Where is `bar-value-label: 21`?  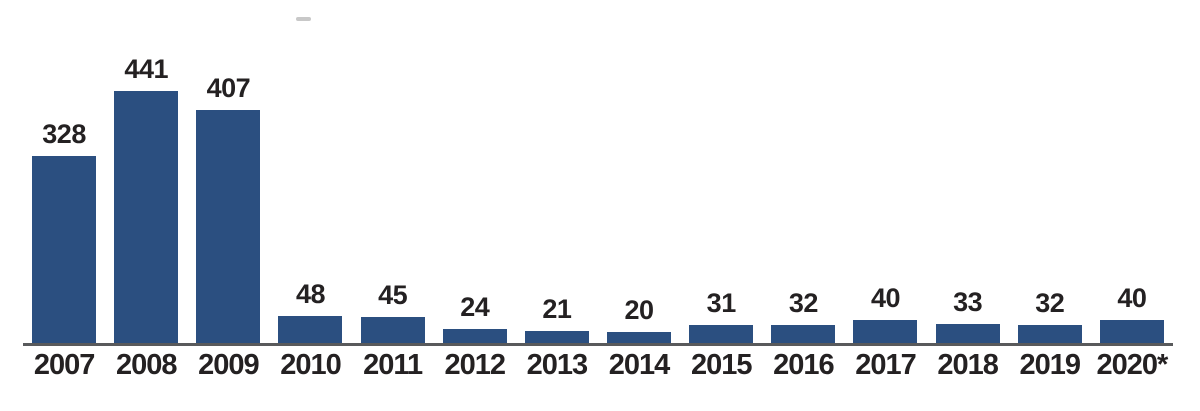
bar-value-label: 21 is located at coordinates (557, 309).